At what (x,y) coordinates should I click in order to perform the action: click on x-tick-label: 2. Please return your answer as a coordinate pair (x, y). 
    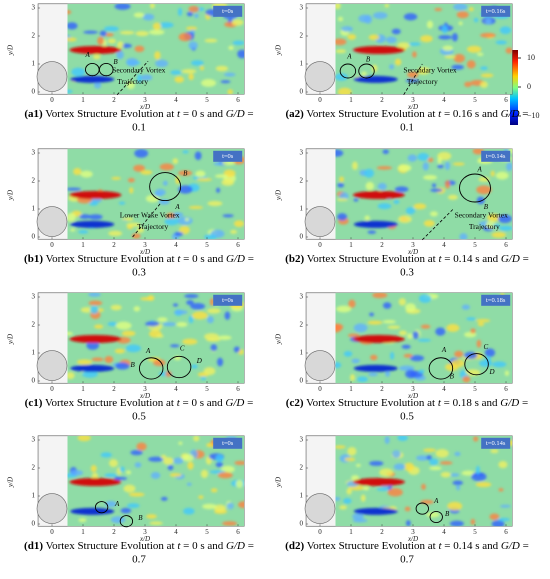
    Looking at the image, I should click on (382, 389).